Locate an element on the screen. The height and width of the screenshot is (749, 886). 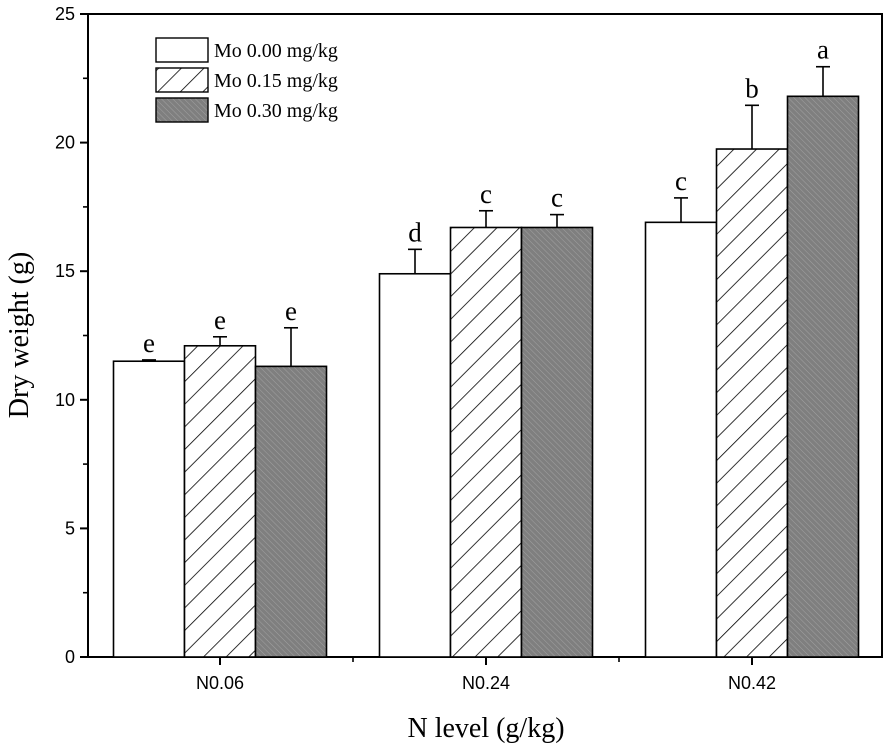
legend-label: Mo 0.30 mg/kg is located at coordinates (276, 111).